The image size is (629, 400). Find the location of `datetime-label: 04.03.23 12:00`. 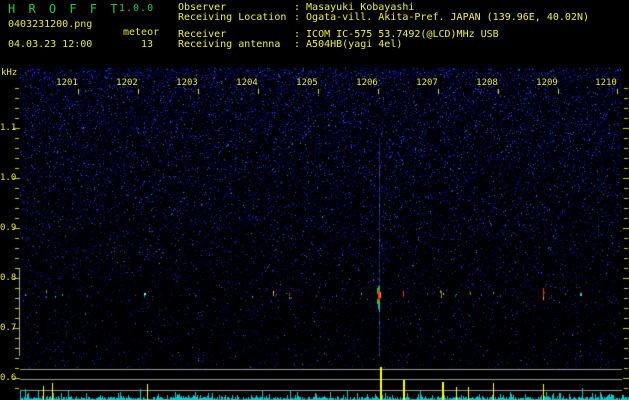

datetime-label: 04.03.23 12:00 is located at coordinates (50, 44).